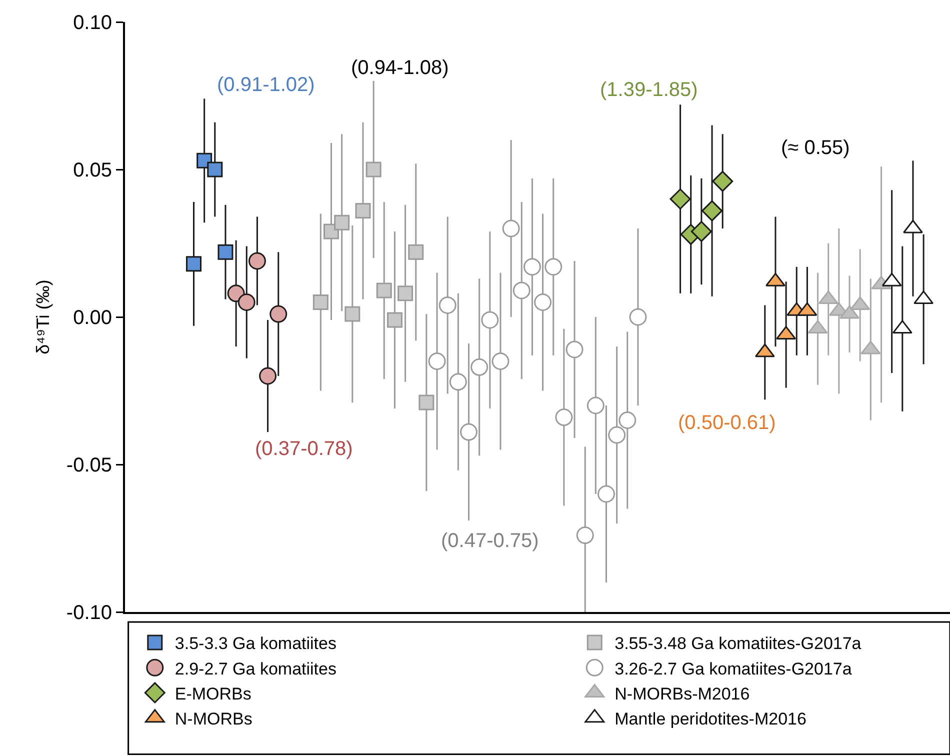 The width and height of the screenshot is (950, 756). Describe the element at coordinates (733, 668) in the screenshot. I see `legend-label: 3.26-2.7 Ga komatiites-G2017a` at that location.